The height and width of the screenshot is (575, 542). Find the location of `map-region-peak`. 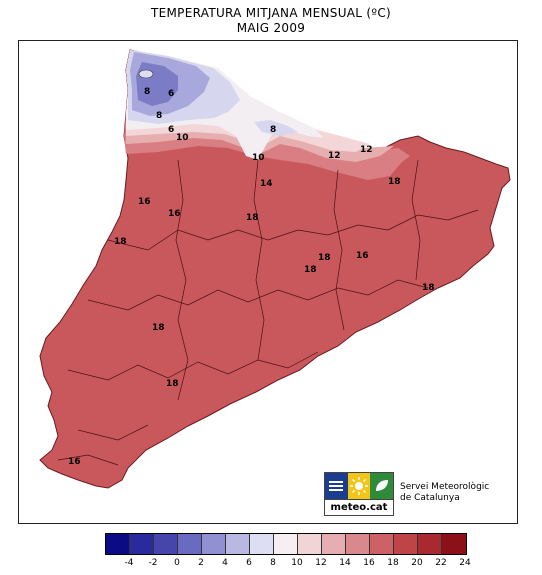

map-region-peak is located at coordinates (146, 74).